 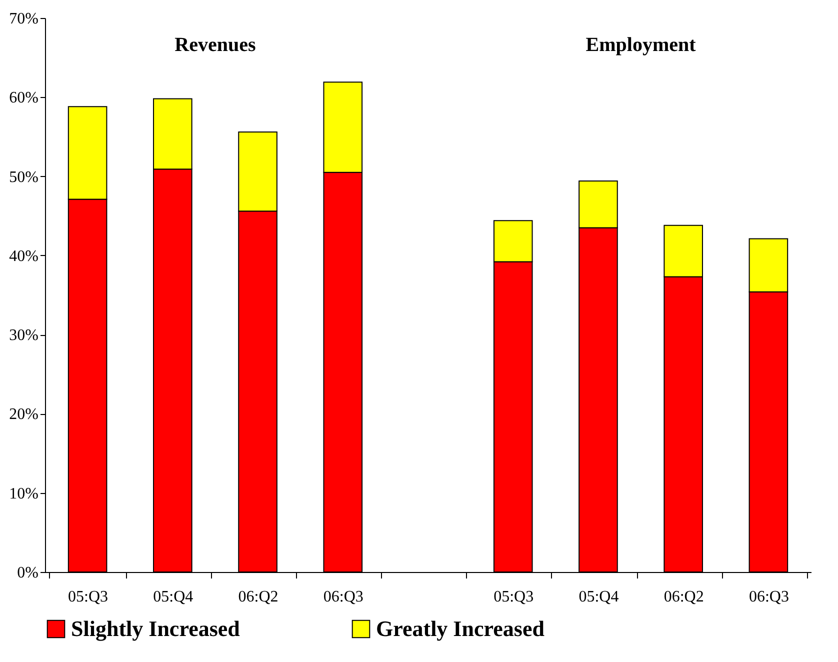 What do you see at coordinates (23, 256) in the screenshot?
I see `y-tick-label: 40%` at bounding box center [23, 256].